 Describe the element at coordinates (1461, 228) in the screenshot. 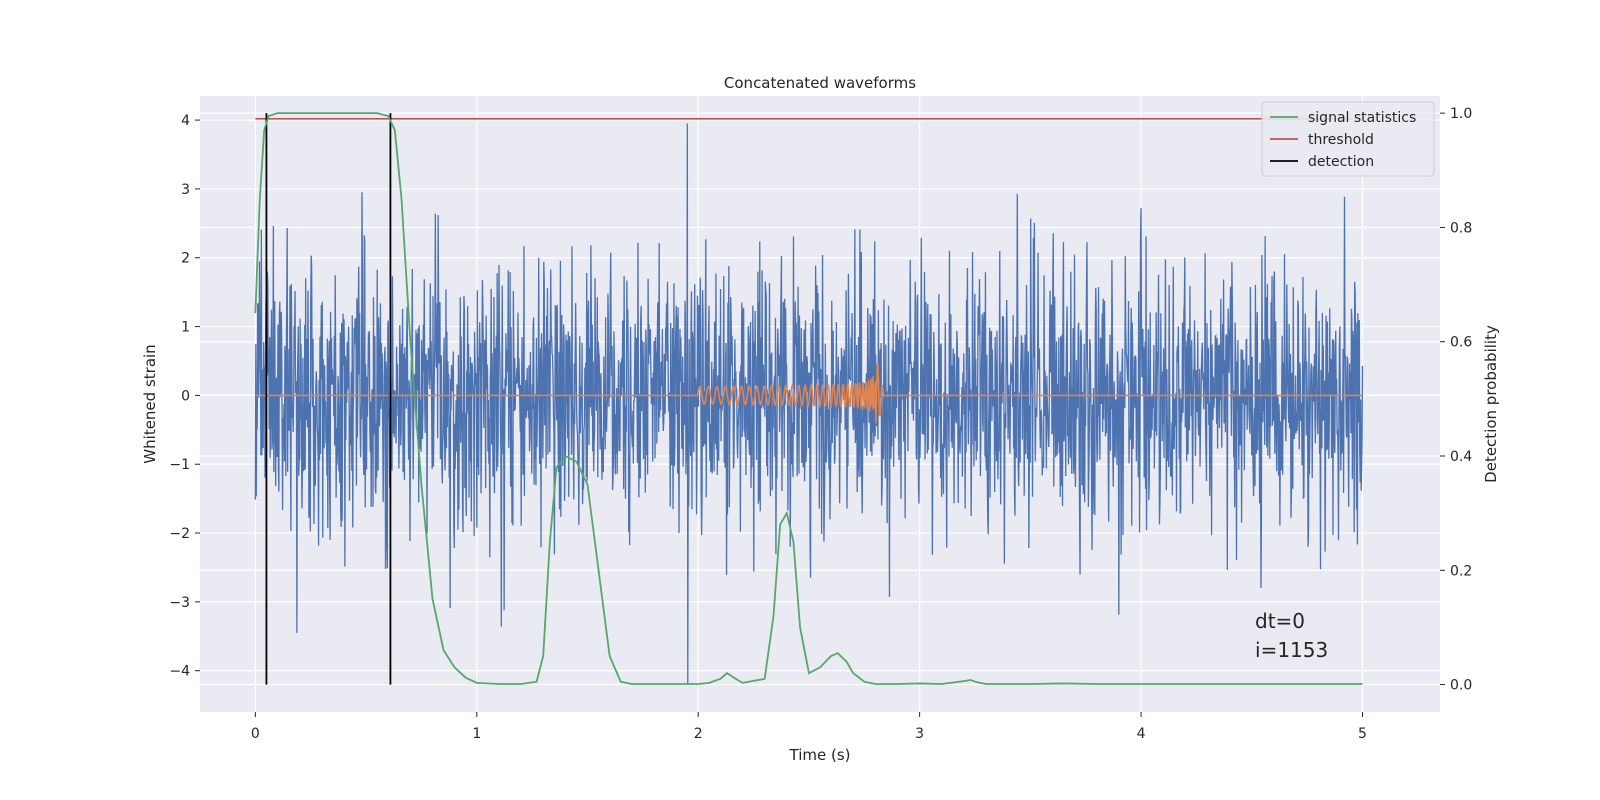

I see `y2-tick-label: 0.8` at that location.